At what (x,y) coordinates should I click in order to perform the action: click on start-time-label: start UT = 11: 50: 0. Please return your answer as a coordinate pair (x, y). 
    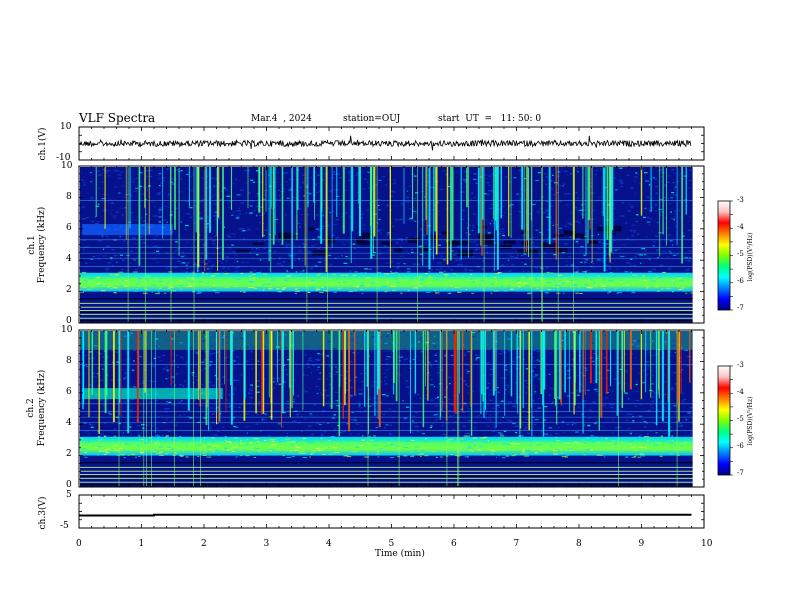
    Looking at the image, I should click on (490, 119).